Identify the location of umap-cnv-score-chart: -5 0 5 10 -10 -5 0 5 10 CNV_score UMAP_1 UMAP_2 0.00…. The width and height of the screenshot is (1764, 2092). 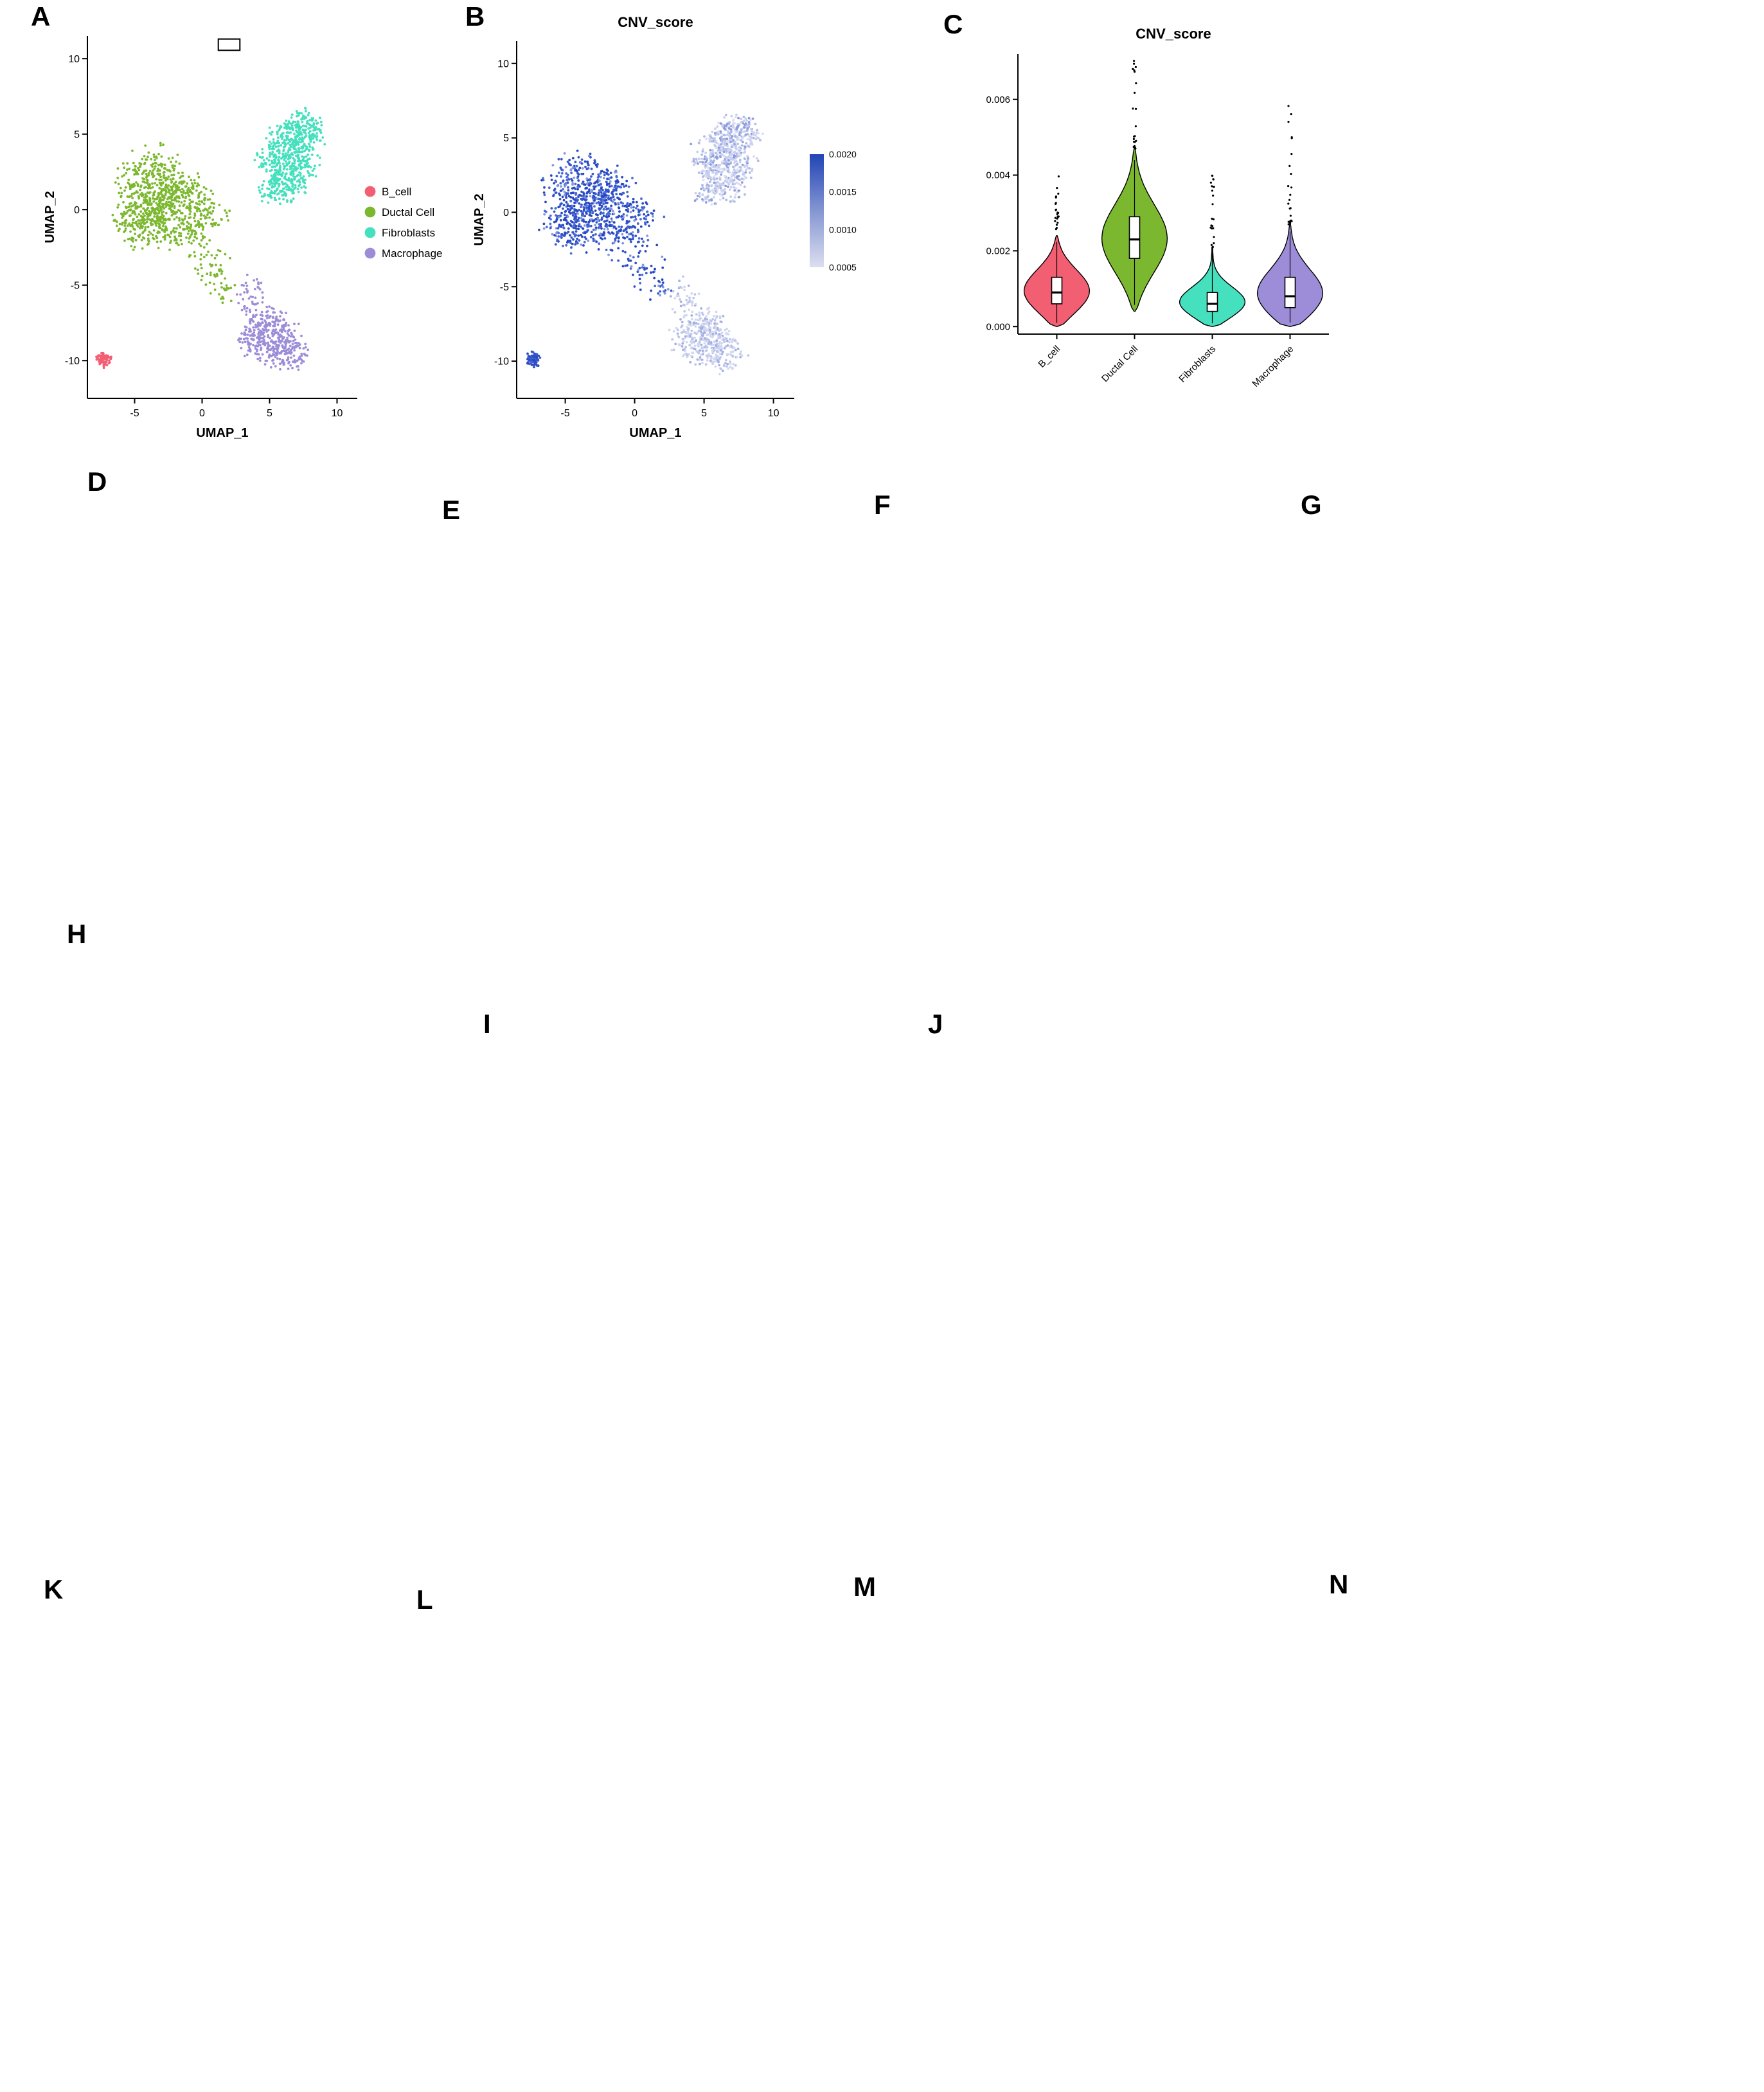
(664, 227).